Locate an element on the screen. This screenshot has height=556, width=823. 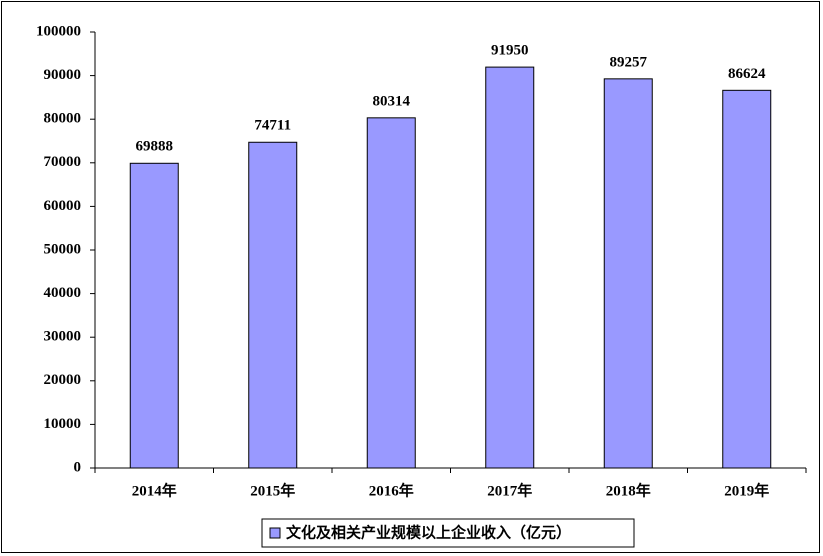
x-tick-label: 2017年 is located at coordinates (509, 490).